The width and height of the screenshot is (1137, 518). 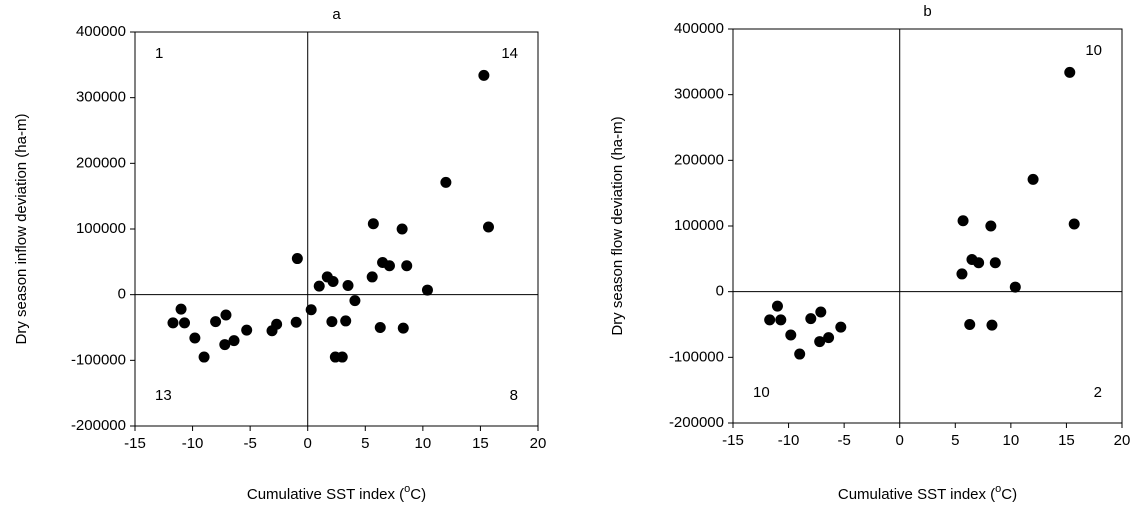 I want to click on quadrant-count: 1, so click(x=159, y=53).